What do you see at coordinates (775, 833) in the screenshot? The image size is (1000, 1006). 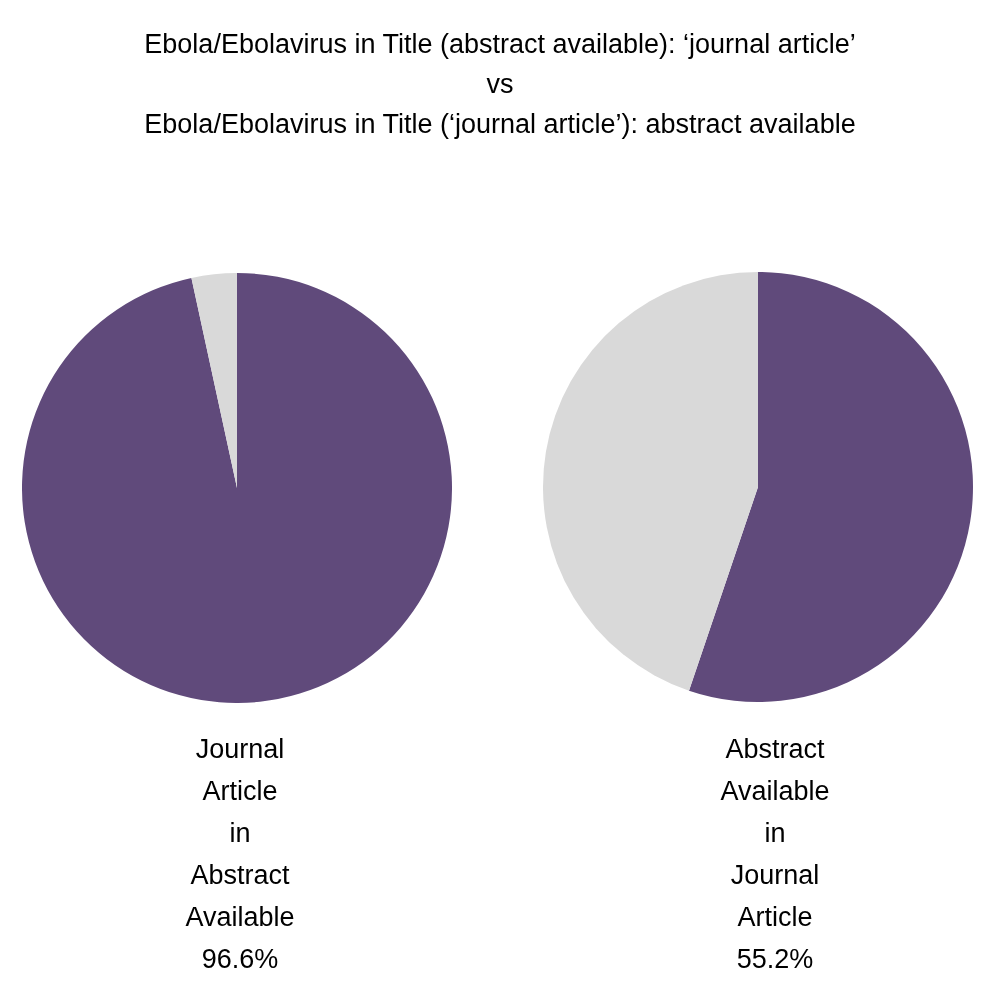 I see `slice-label: Abstract Available in Journal Article` at bounding box center [775, 833].